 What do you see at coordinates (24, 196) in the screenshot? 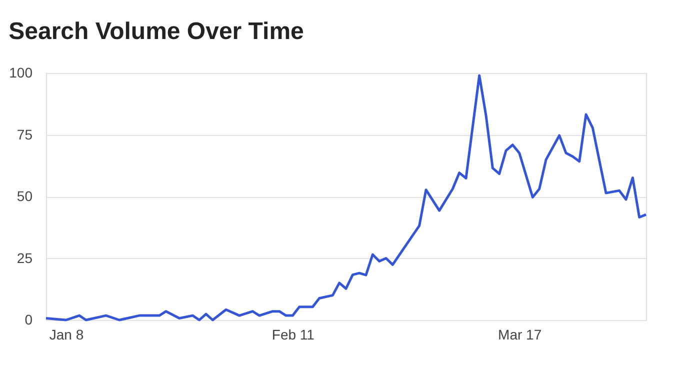
I see `y-tick-label: 50` at bounding box center [24, 196].